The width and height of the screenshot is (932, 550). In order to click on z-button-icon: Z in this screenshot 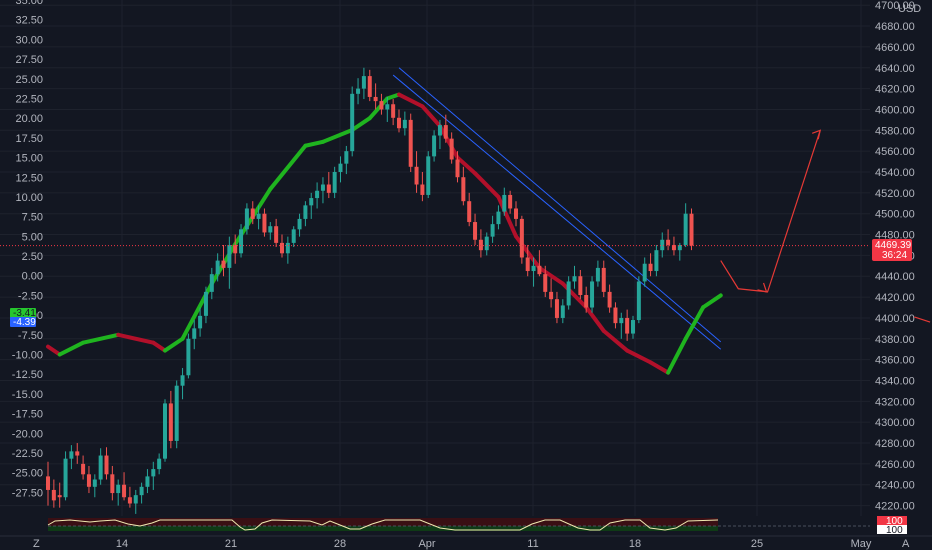, I will do `click(36, 544)`.